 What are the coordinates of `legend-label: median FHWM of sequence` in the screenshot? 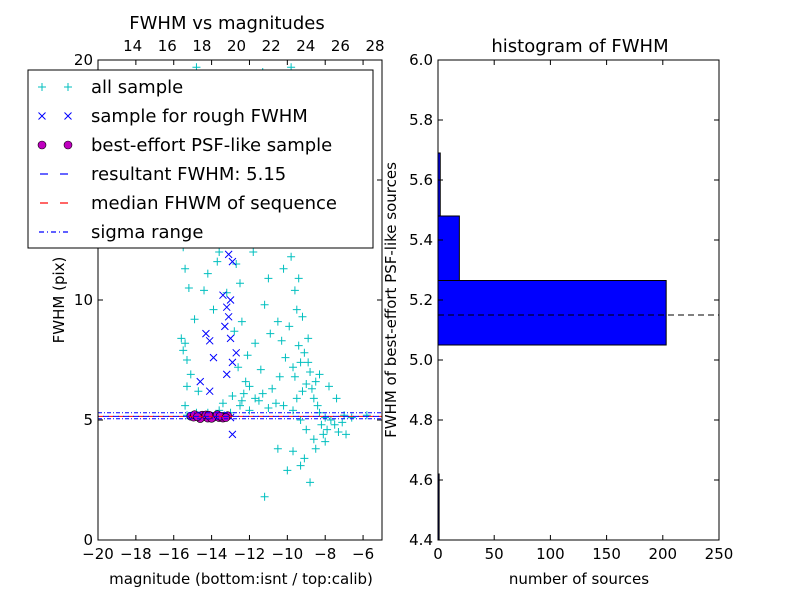 It's located at (214, 203).